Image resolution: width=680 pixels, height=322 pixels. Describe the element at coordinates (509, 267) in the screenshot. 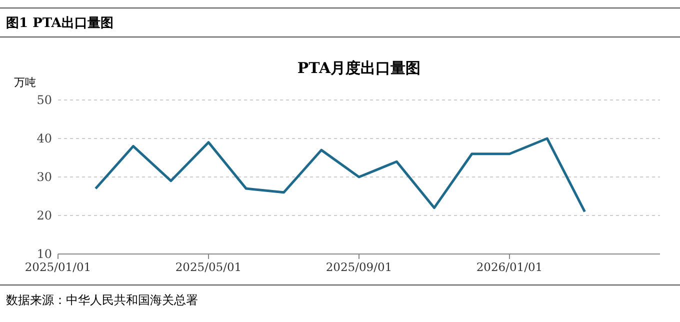

I see `x-tick-label: 2026/01/01` at that location.